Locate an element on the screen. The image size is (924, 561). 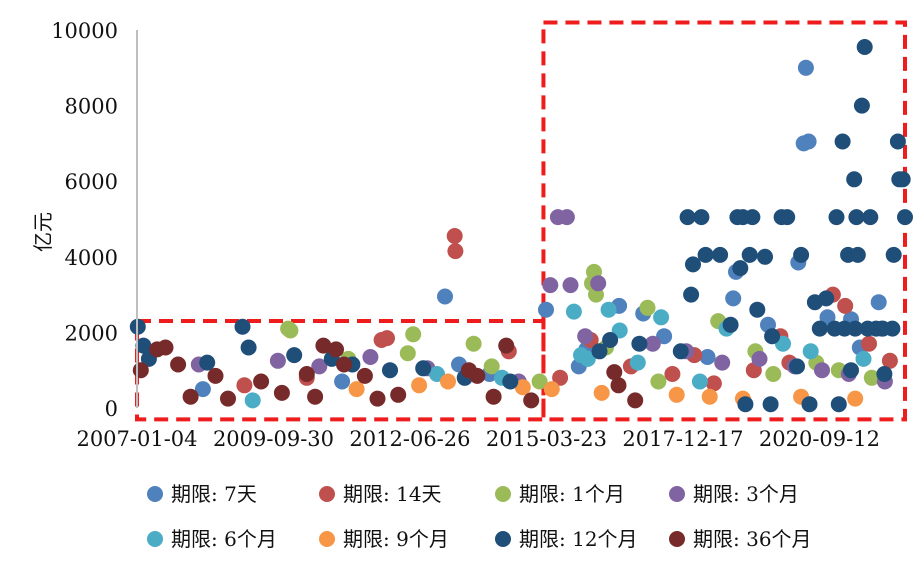
legend-label-8: 期限: 36个月 is located at coordinates (752, 539).